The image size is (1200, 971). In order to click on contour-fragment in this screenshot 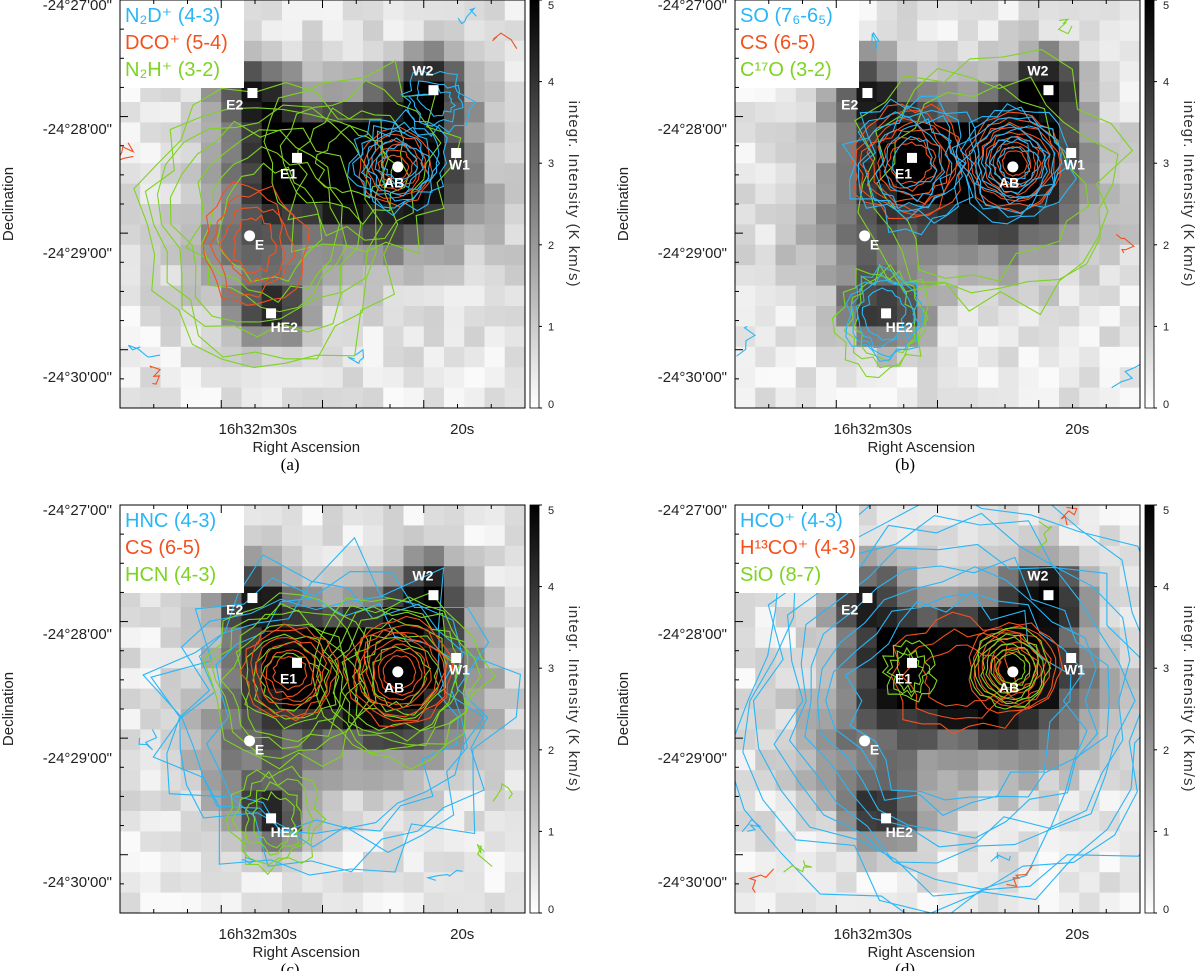, I will do `click(1019, 876)`.